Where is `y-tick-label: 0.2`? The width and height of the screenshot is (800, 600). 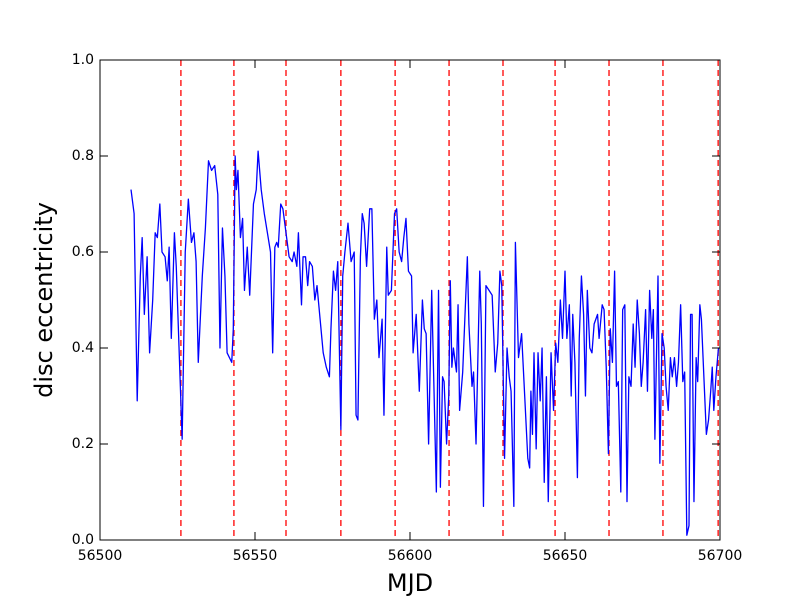 y-tick-label: 0.2 is located at coordinates (83, 444).